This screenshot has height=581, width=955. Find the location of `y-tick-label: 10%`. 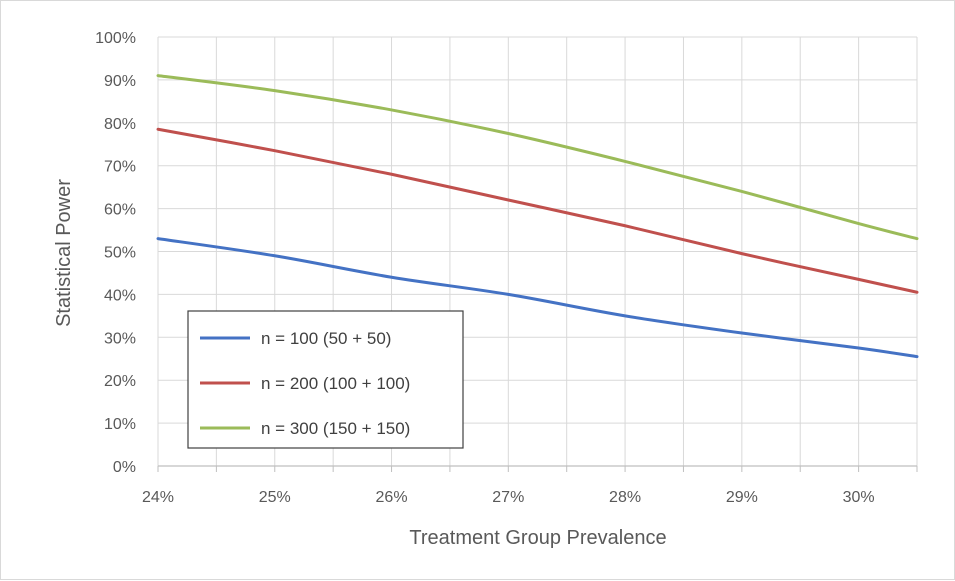

y-tick-label: 10% is located at coordinates (120, 424).